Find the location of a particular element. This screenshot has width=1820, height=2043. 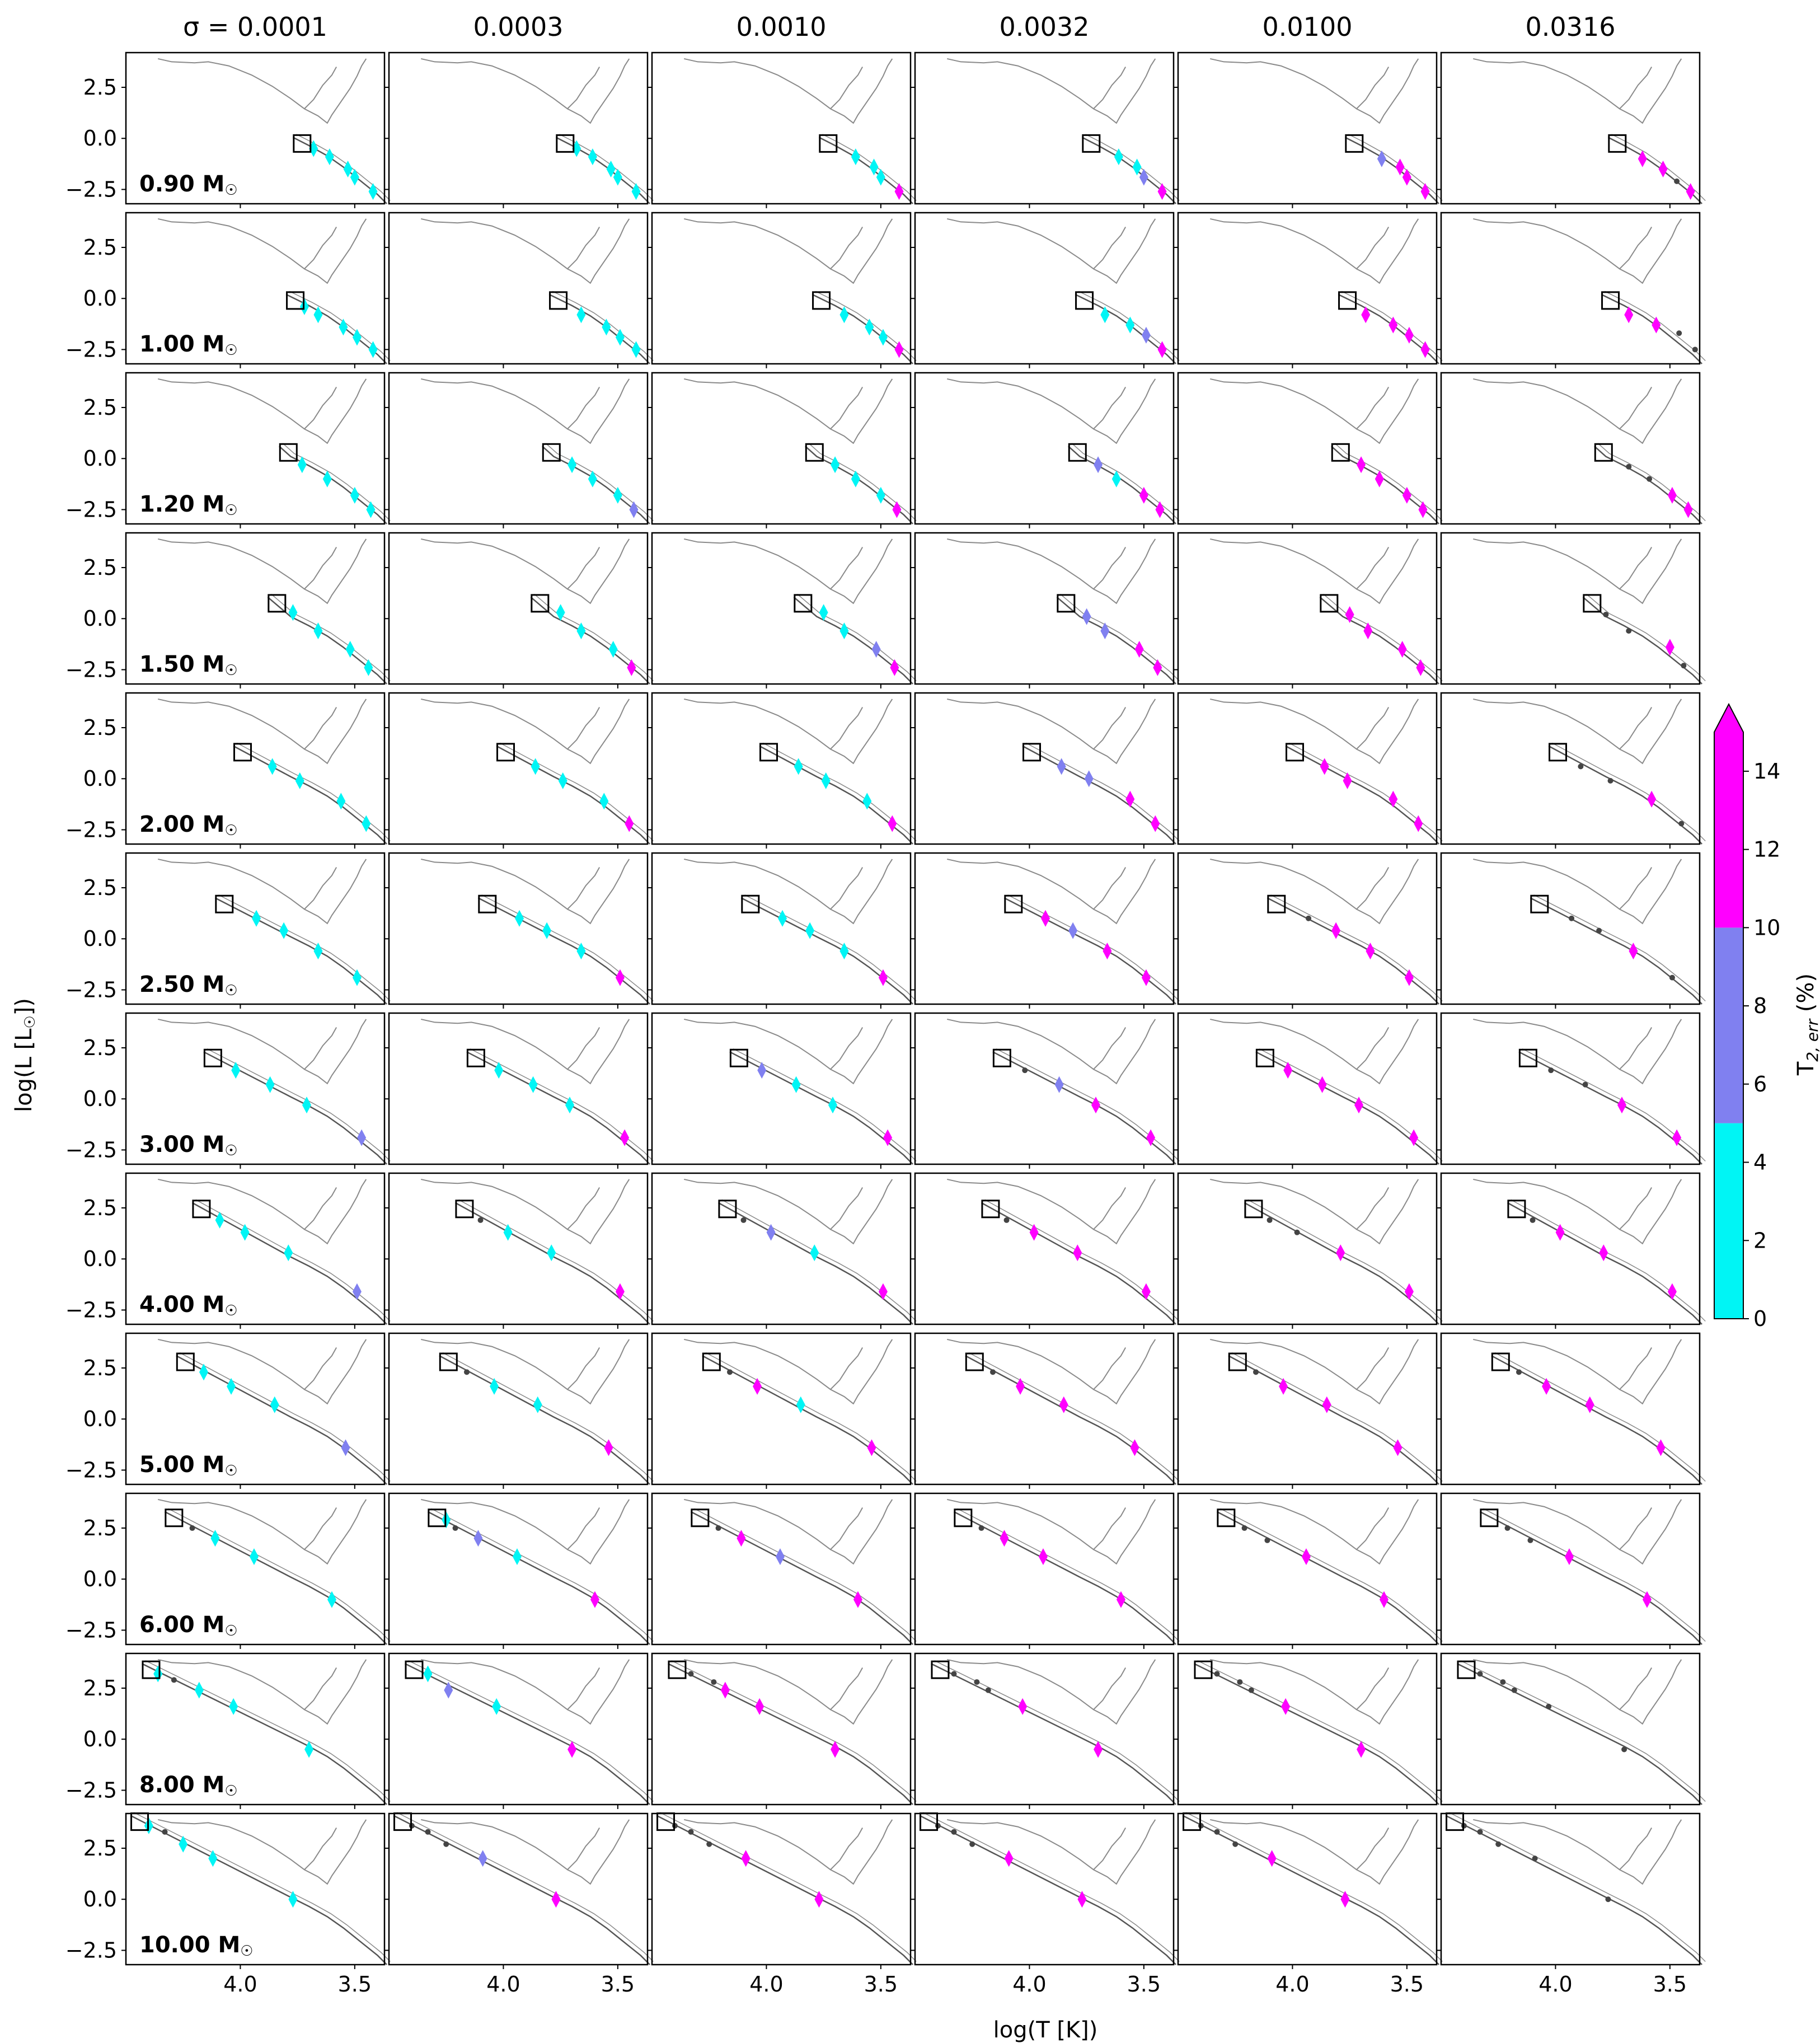

hr-panel: 2.50.0−2.5 2.00 M☉ is located at coordinates (228, 771).